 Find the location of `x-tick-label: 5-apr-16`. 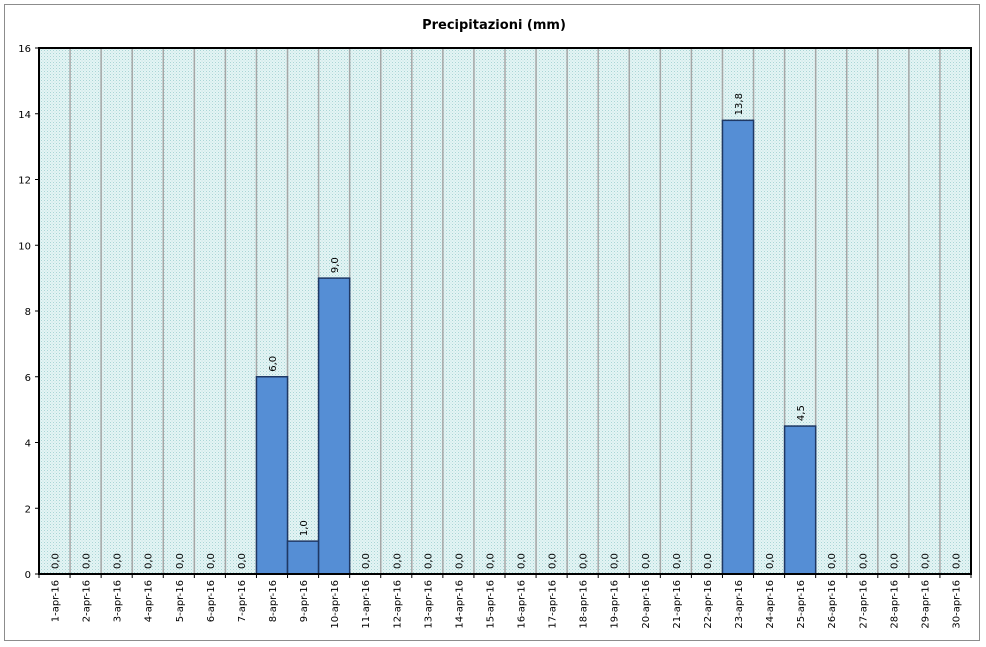

x-tick-label: 5-apr-16 is located at coordinates (180, 601).